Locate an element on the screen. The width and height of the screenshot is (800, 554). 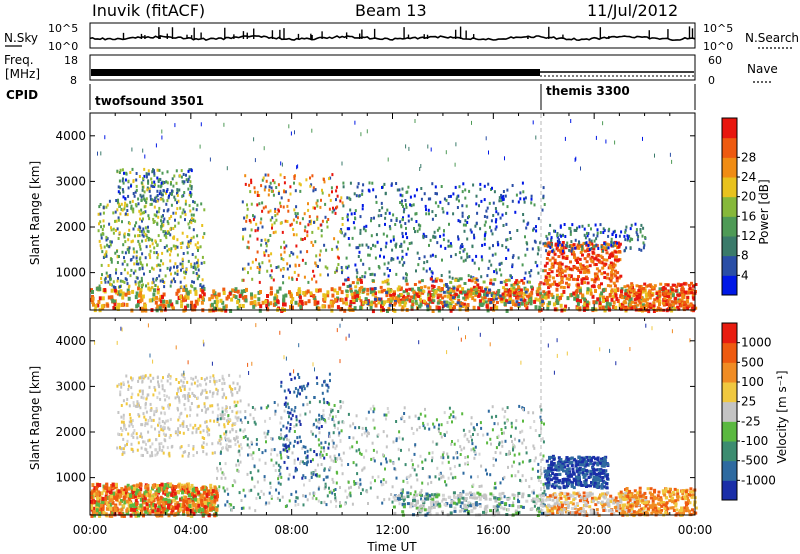
colorbar-tick-label: 16 is located at coordinates (748, 216).